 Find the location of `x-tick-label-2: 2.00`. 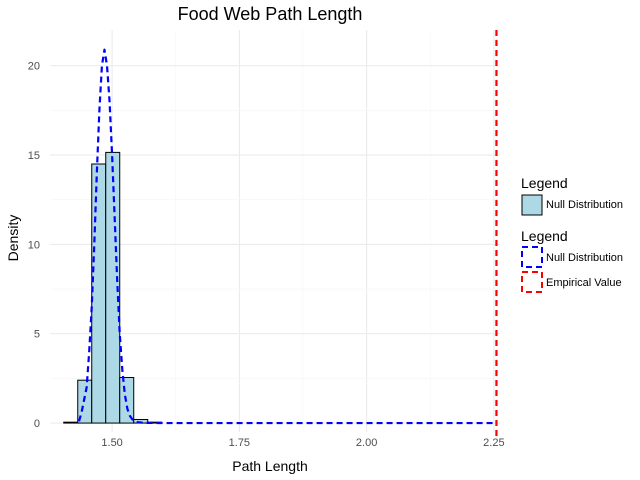

x-tick-label-2: 2.00 is located at coordinates (366, 443).